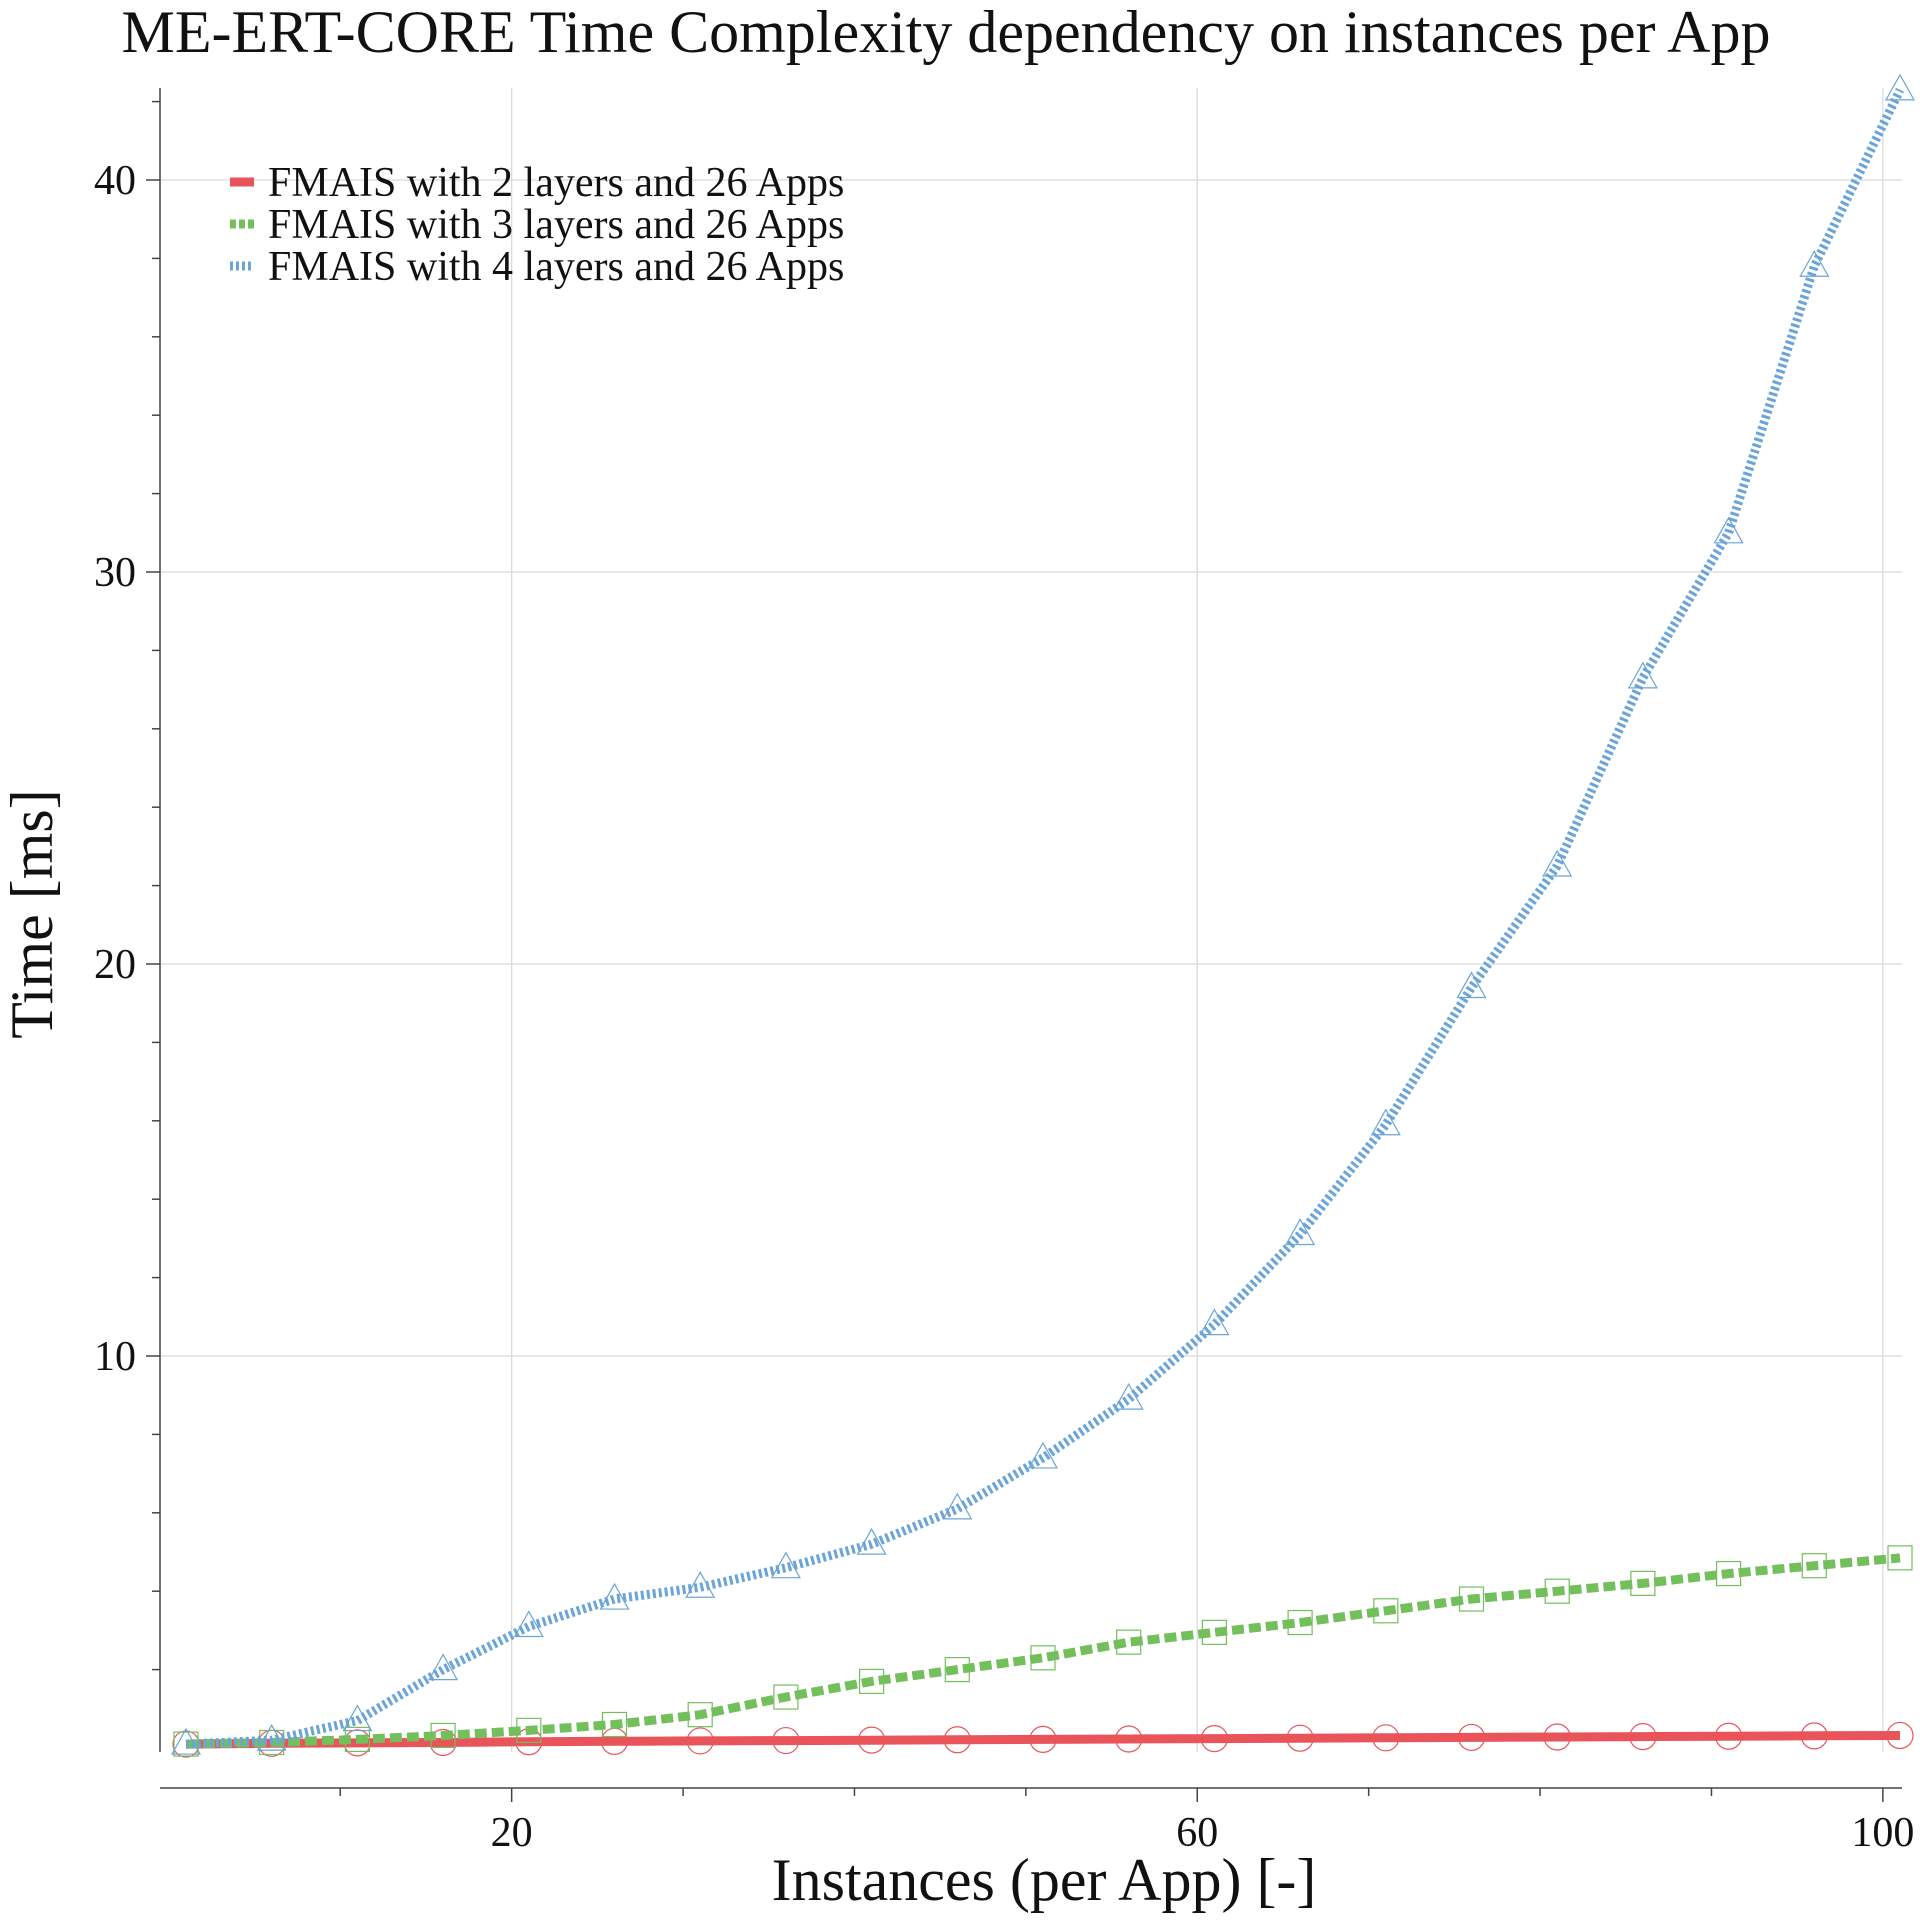  I want to click on y-tick-label: 40, so click(115, 181).